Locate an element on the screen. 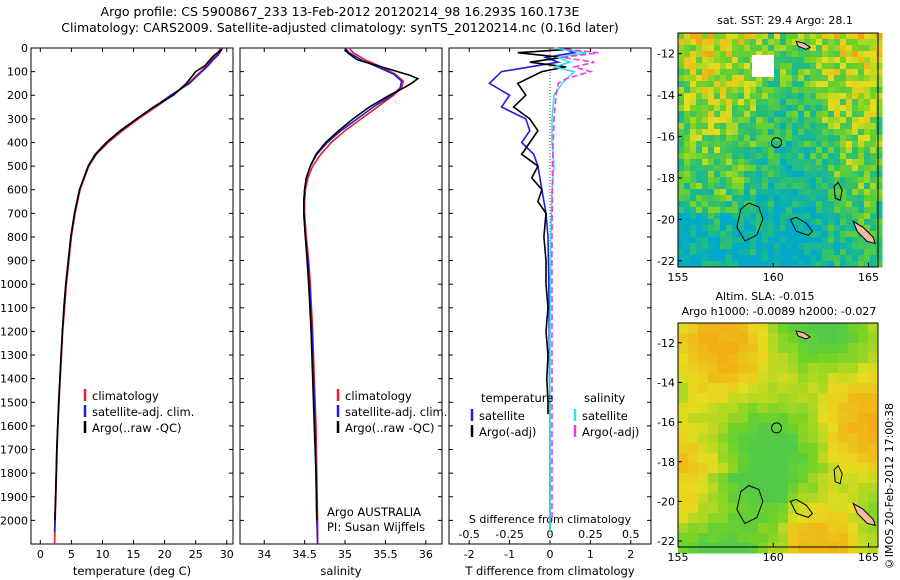 The image size is (900, 580). sla-map: 155 160 165-12-14-16-18-20-22 is located at coordinates (768, 443).